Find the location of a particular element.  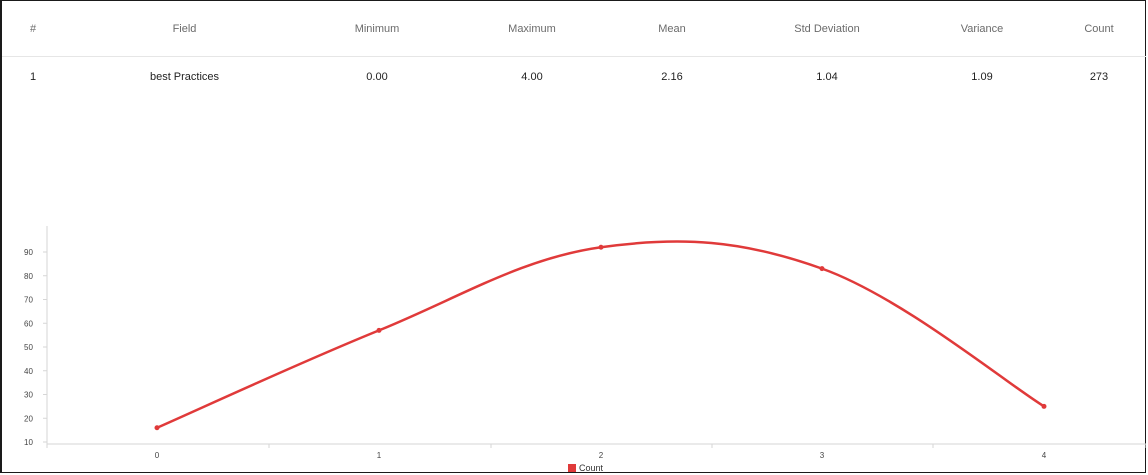

y-tick-label: 20 is located at coordinates (28, 418).